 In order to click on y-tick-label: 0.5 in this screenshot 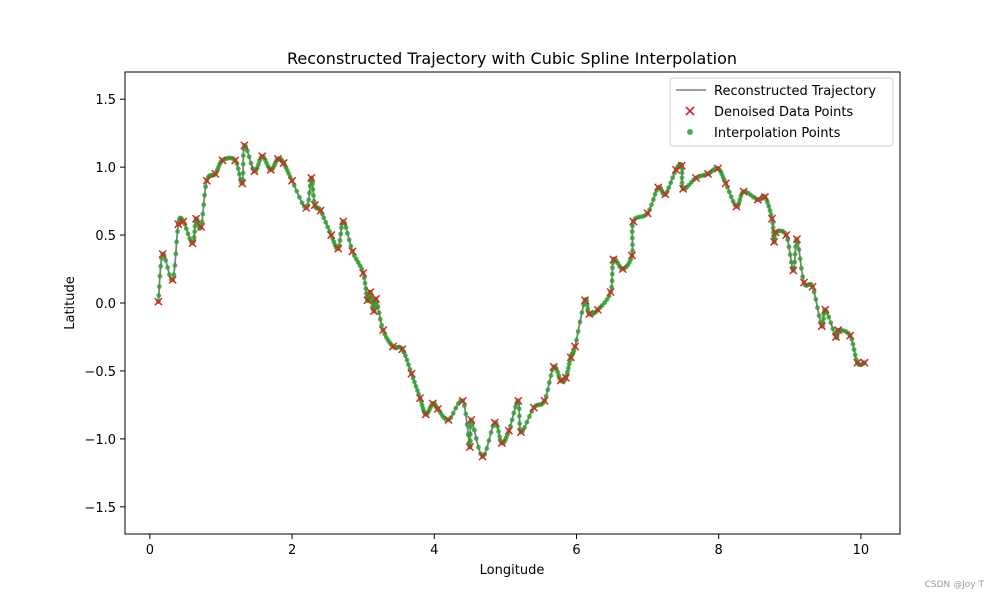, I will do `click(105, 236)`.